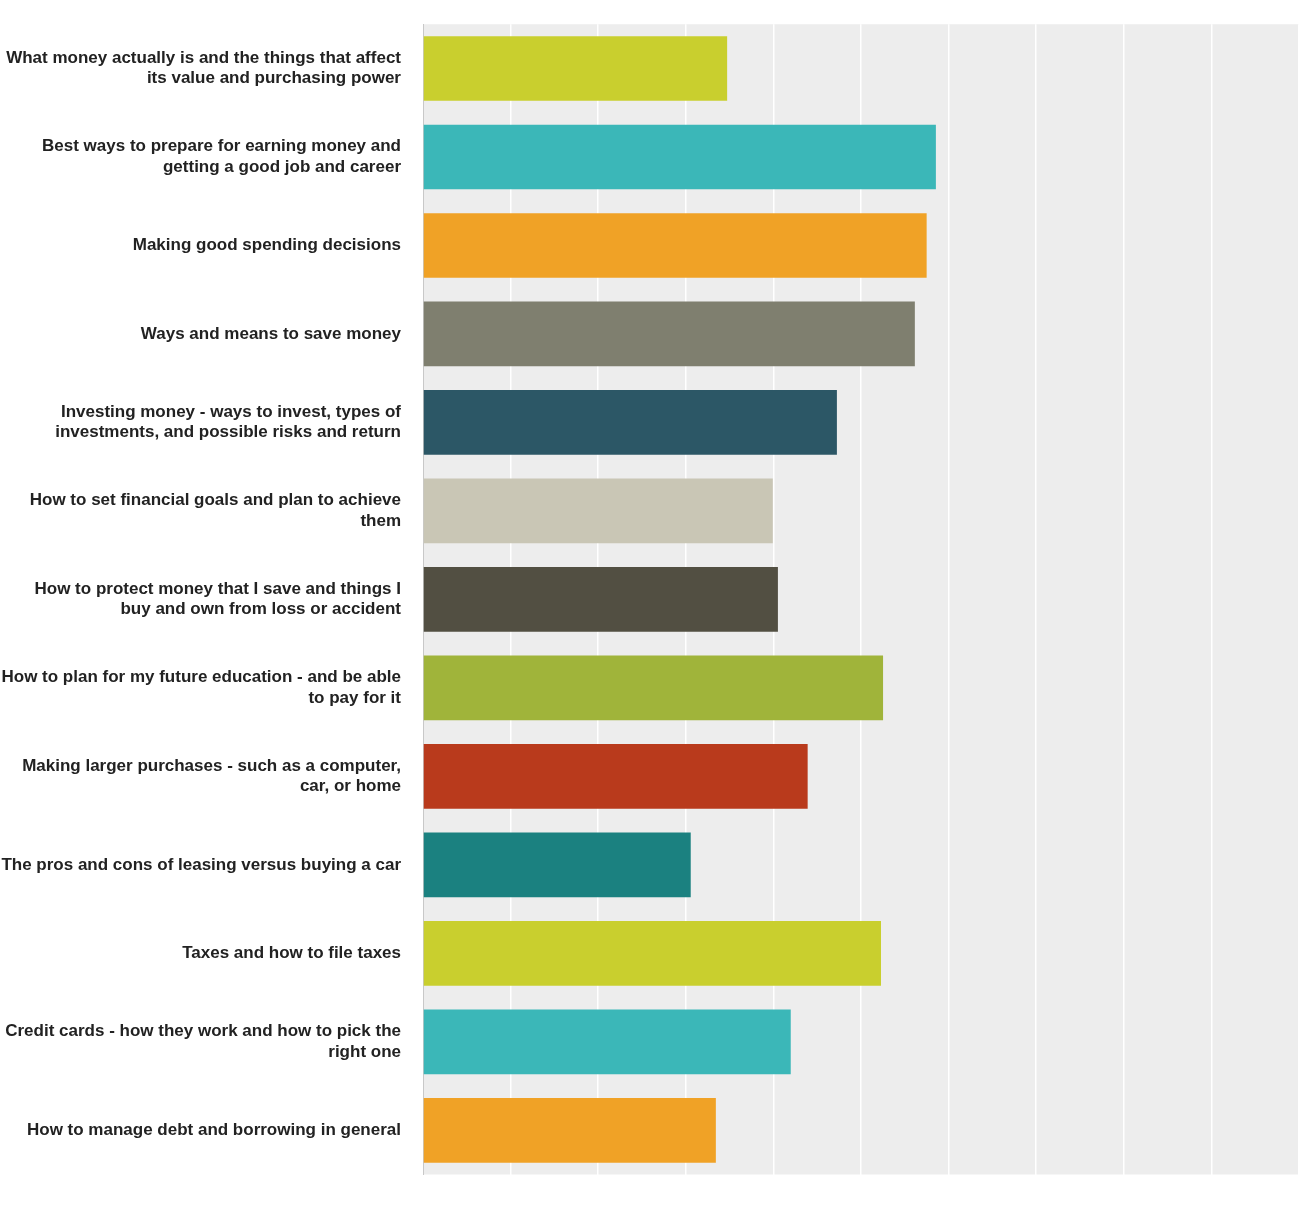 This screenshot has height=1209, width=1299. What do you see at coordinates (228, 421) in the screenshot?
I see `y-tick-label: Investing money - ways to invest, types of investments, and possible risks and return` at bounding box center [228, 421].